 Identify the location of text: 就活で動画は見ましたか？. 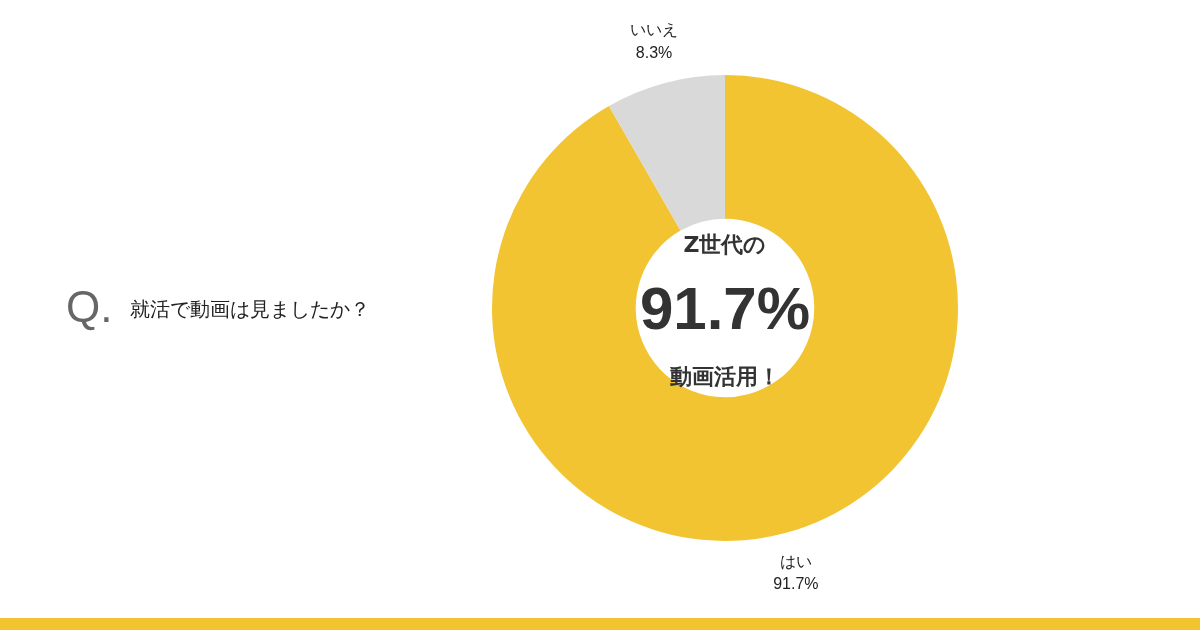
(250, 309).